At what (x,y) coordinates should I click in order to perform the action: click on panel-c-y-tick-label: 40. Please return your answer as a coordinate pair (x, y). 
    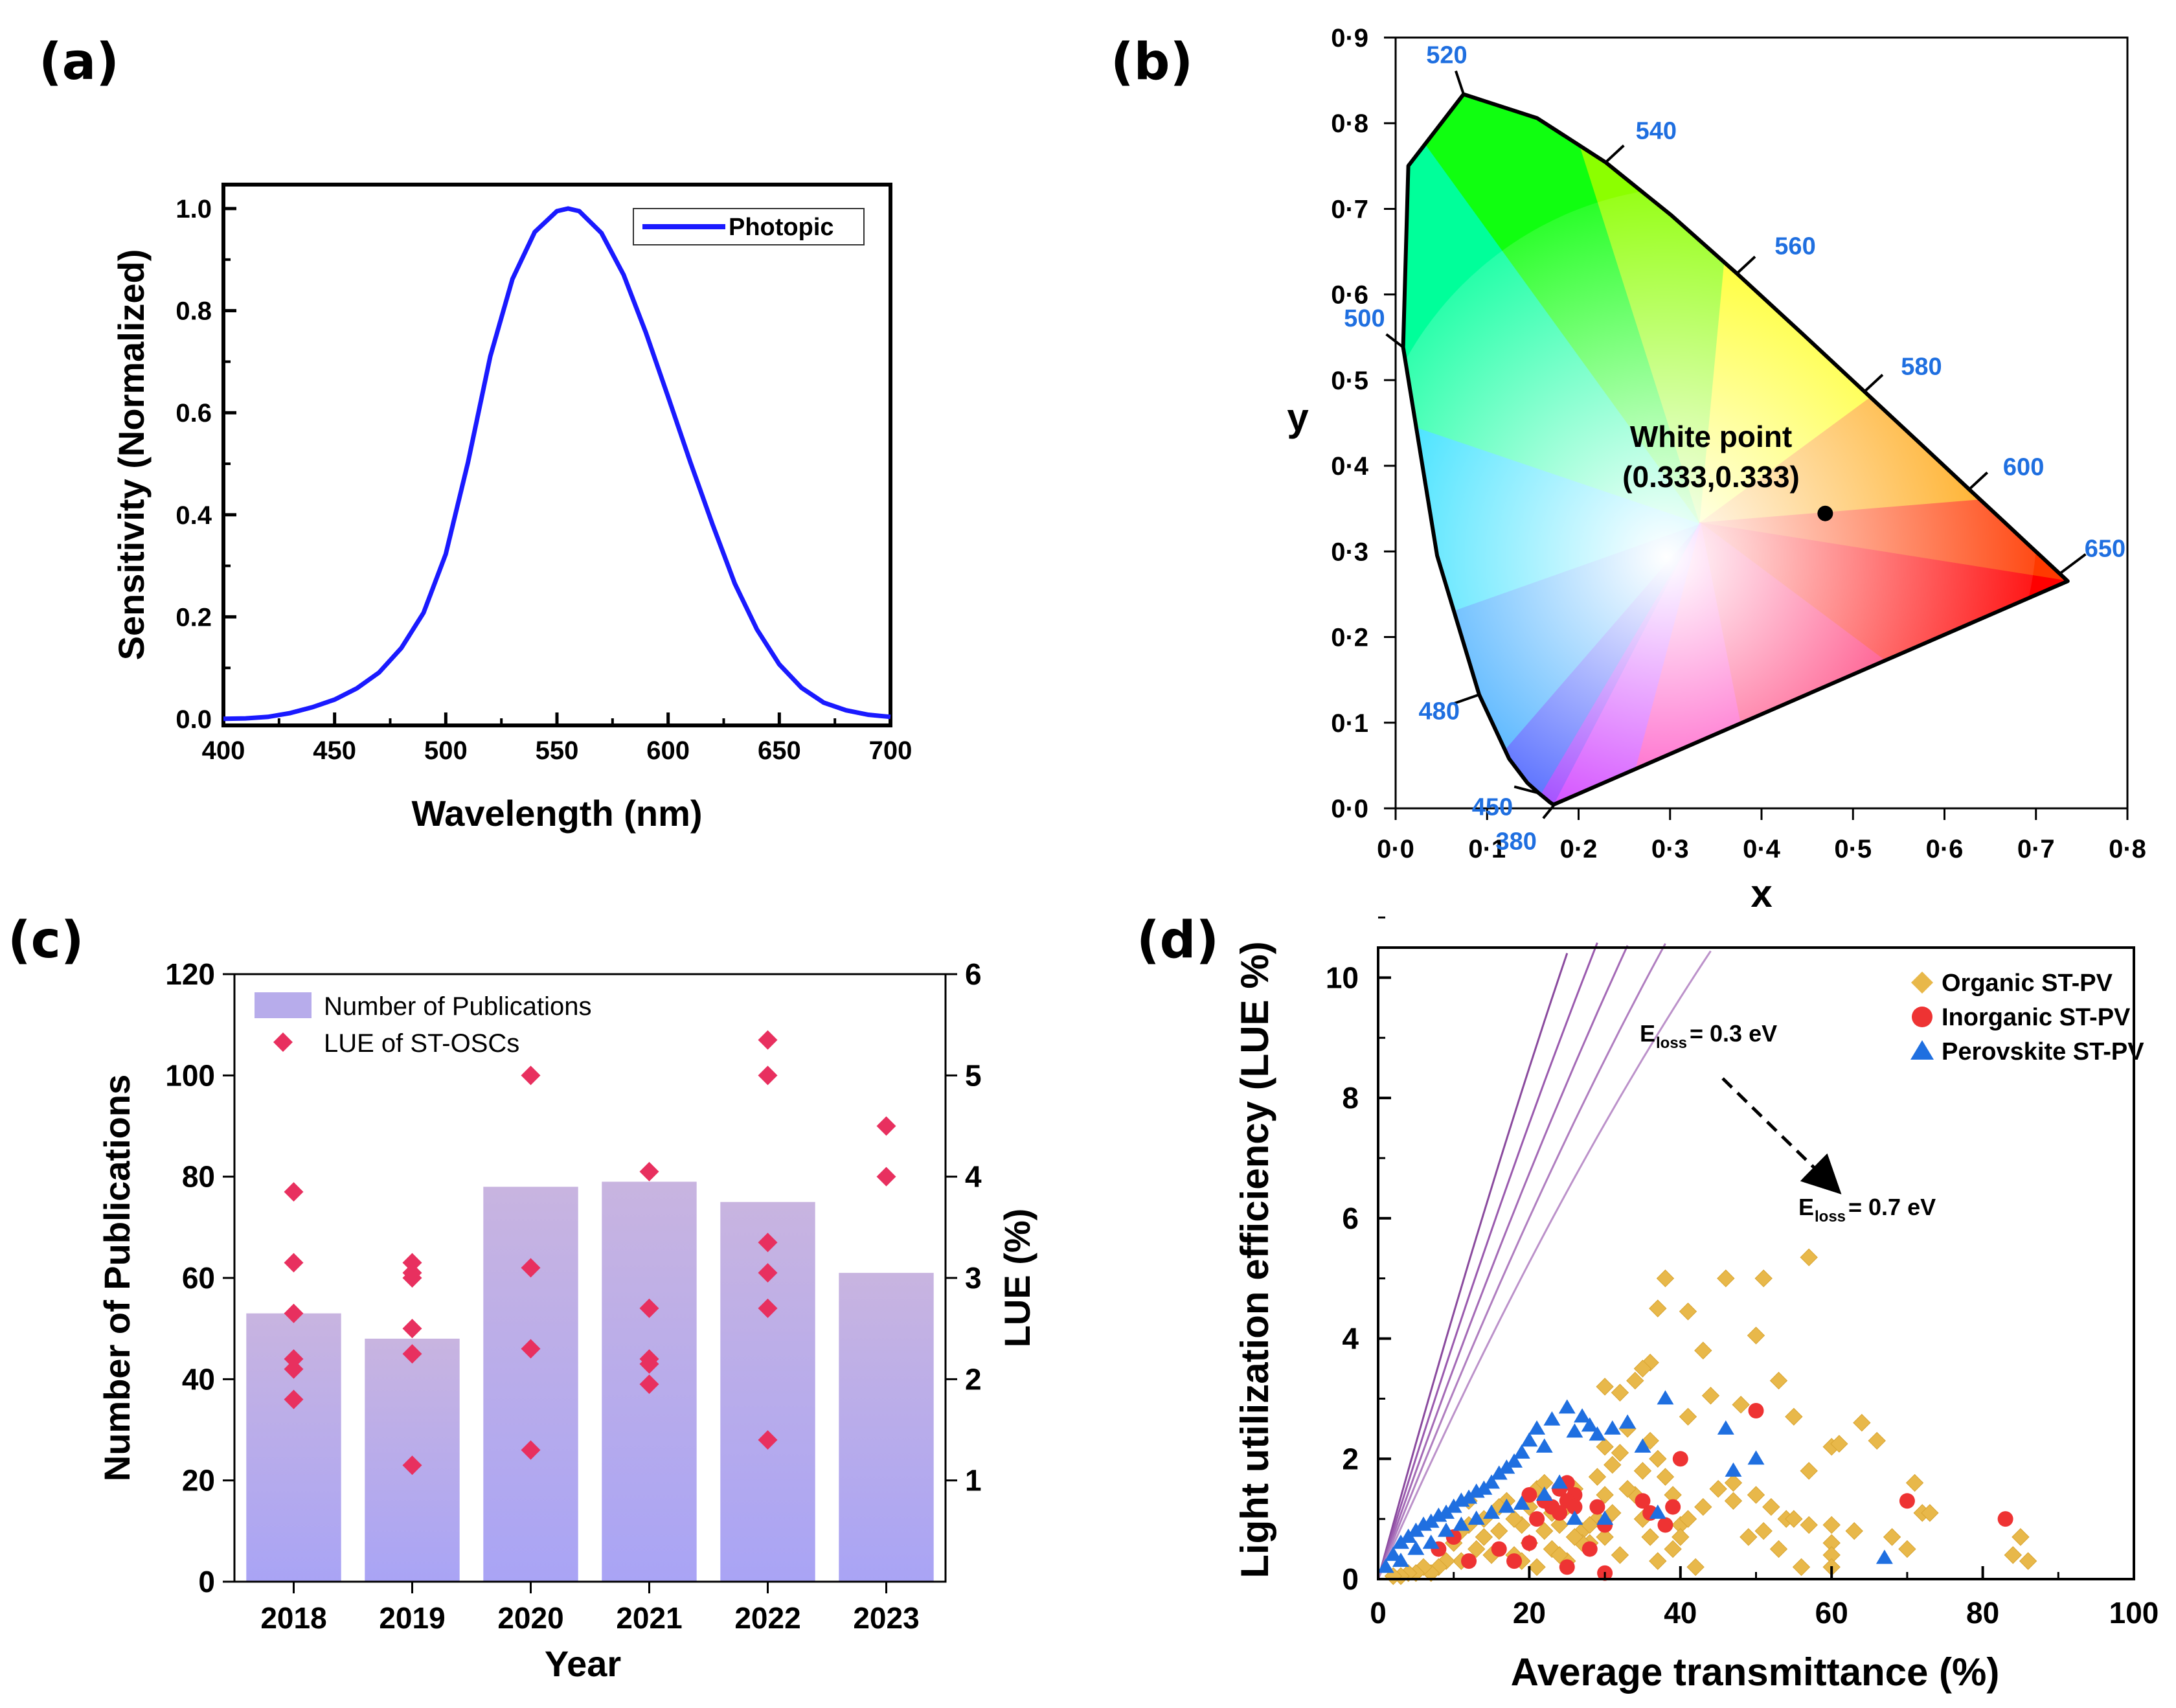
    Looking at the image, I should click on (198, 1379).